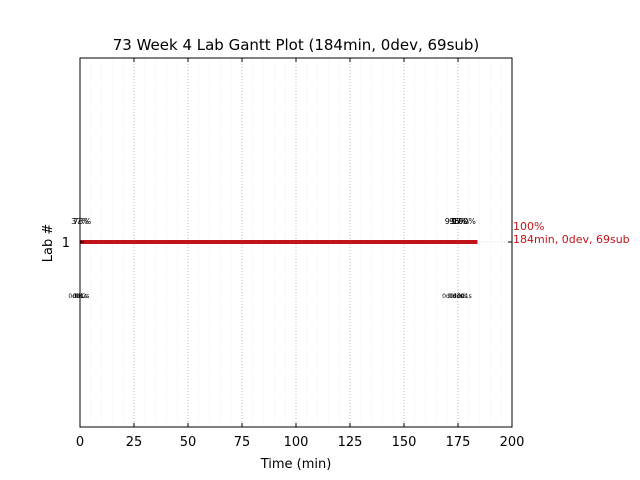 This screenshot has height=480, width=640. I want to click on x-tick-label: 100, so click(296, 442).